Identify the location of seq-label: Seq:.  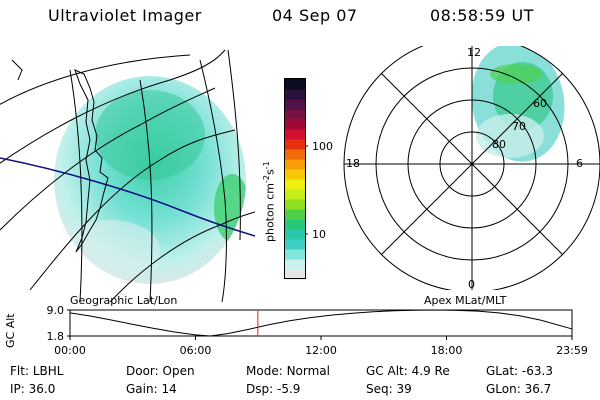
(379, 389).